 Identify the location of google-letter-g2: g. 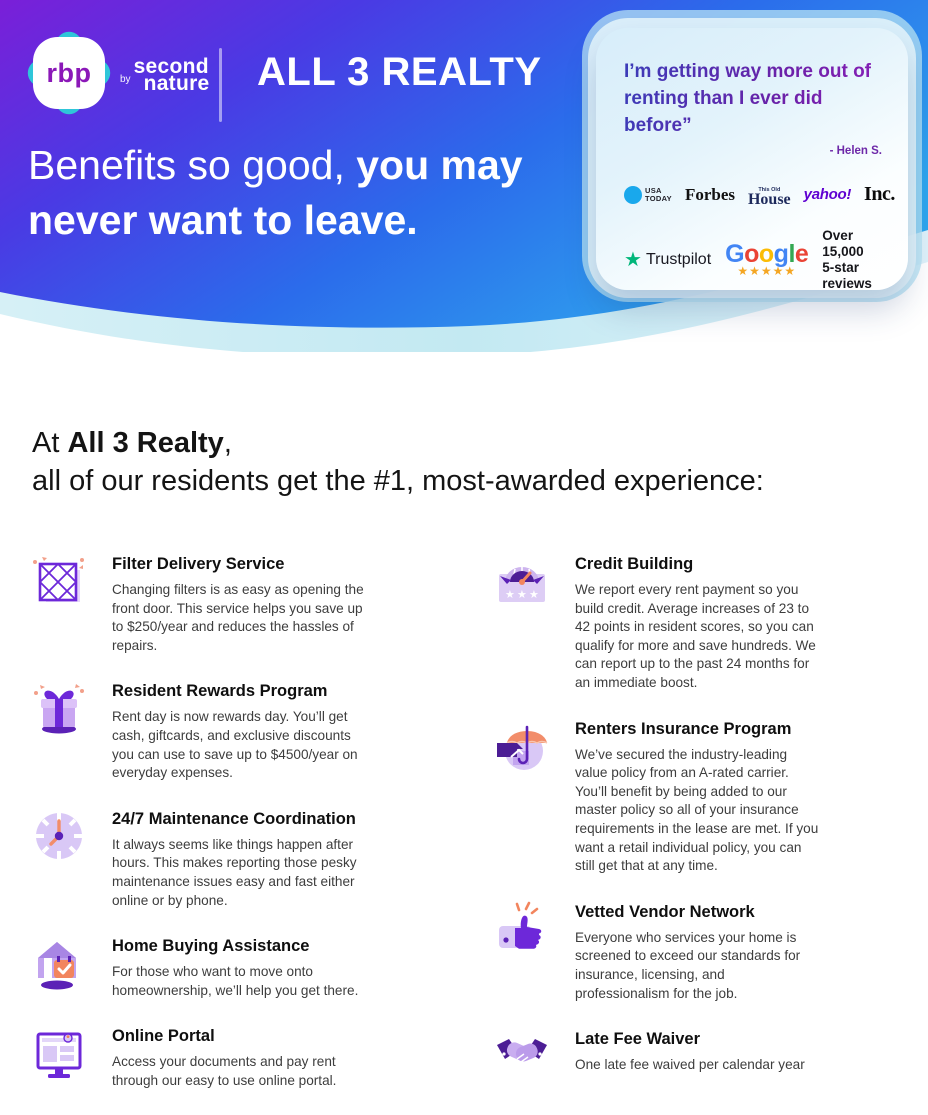
(781, 254).